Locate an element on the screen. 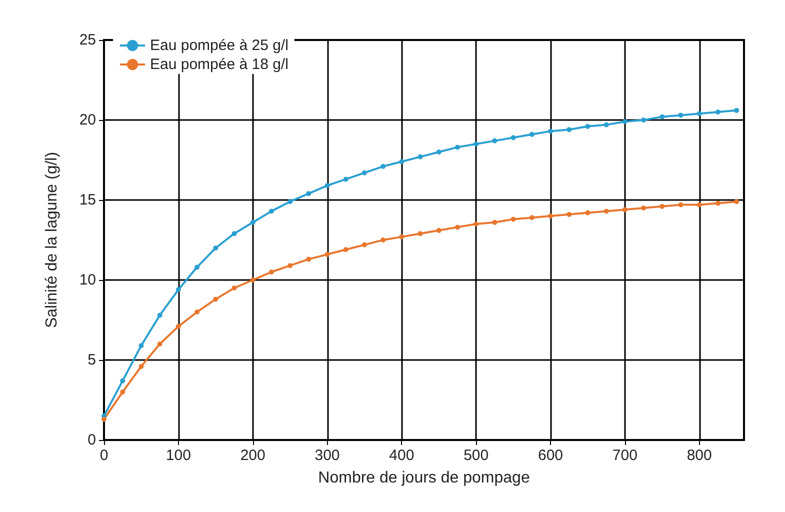 The height and width of the screenshot is (512, 785). y-tick-label: 0 is located at coordinates (92, 440).